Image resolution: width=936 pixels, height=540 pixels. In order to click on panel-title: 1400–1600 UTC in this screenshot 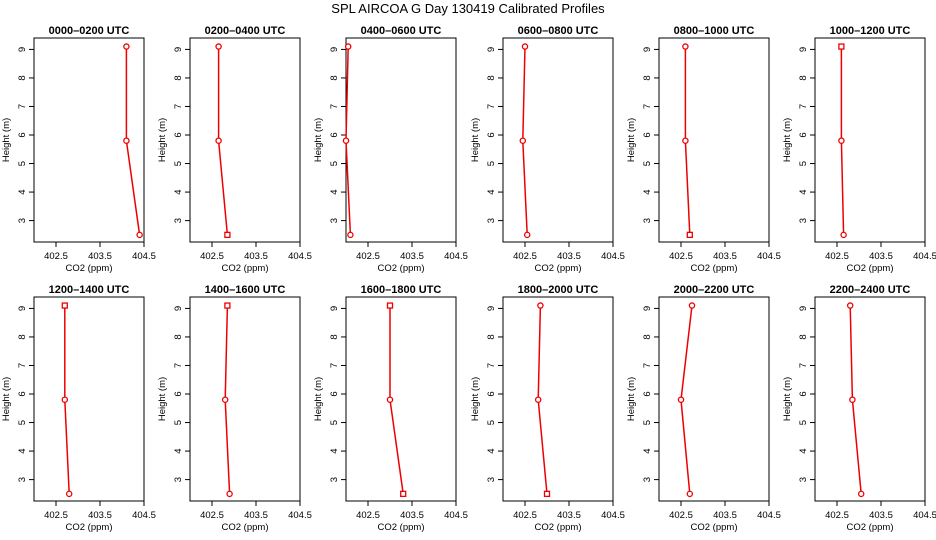, I will do `click(245, 290)`.